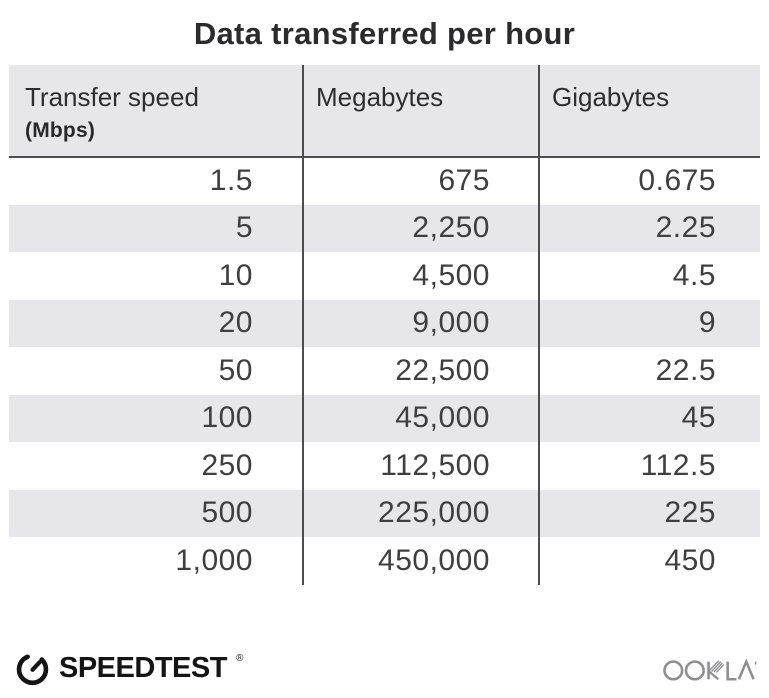 The height and width of the screenshot is (698, 769). I want to click on table-cell: 9,000, so click(420, 323).